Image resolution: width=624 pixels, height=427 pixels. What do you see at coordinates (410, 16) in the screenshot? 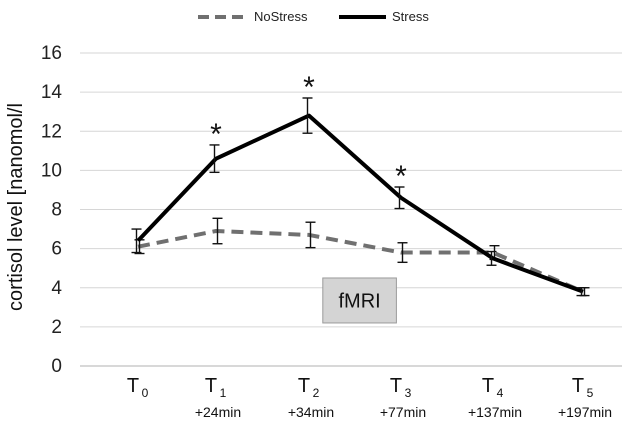
I see `legend-label-stress: Stress` at bounding box center [410, 16].